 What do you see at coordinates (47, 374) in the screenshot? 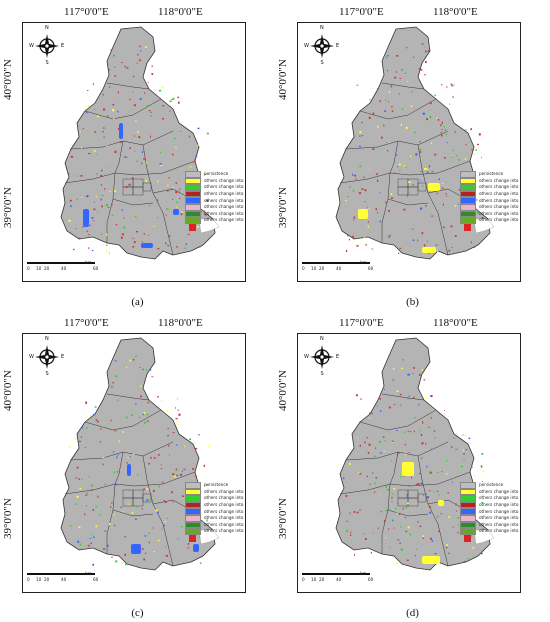
I see `compass-south-label: S` at bounding box center [47, 374].